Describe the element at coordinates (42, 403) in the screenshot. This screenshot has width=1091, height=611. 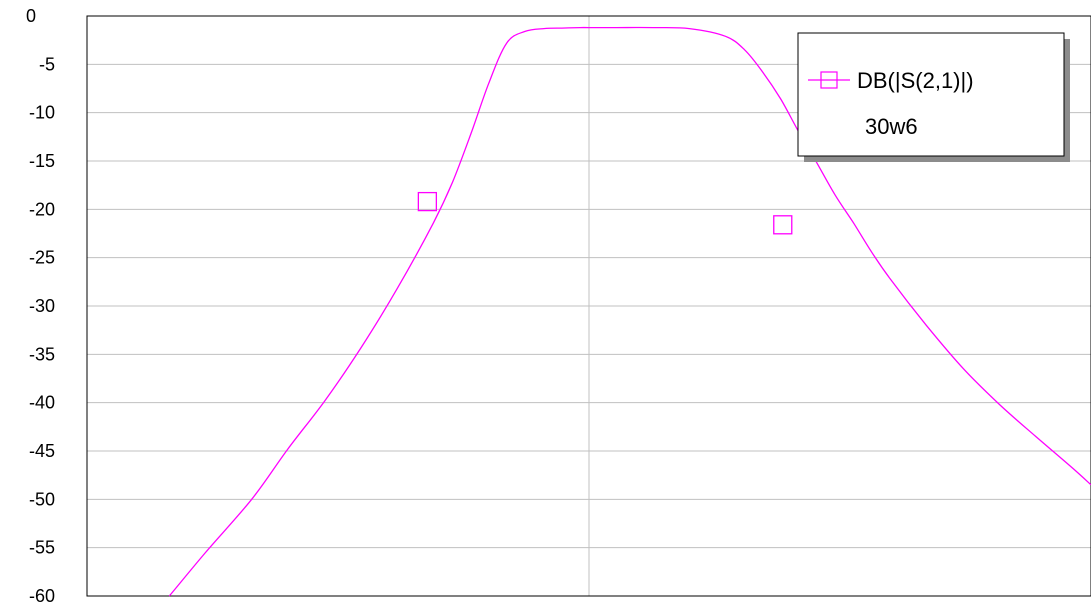
I see `y-tick-label: -40` at that location.